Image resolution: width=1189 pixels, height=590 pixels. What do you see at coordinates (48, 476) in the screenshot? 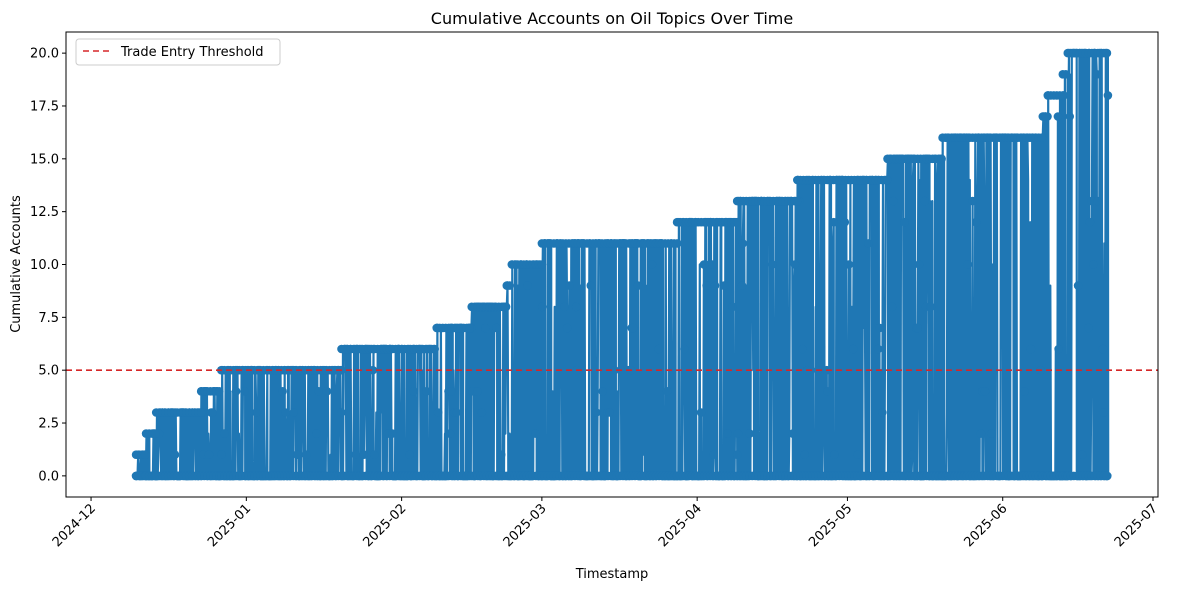
I see `y-tick-label: 0.0` at bounding box center [48, 476].